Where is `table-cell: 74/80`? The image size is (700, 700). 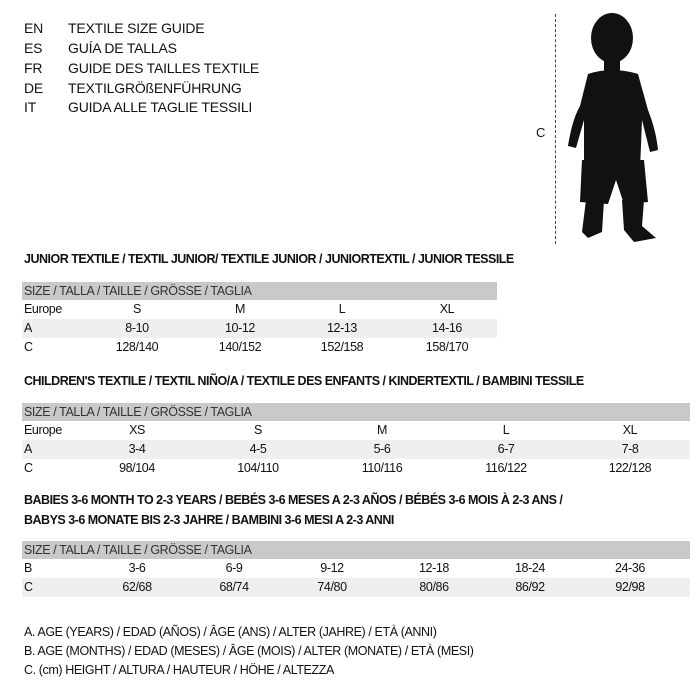 table-cell: 74/80 is located at coordinates (332, 587).